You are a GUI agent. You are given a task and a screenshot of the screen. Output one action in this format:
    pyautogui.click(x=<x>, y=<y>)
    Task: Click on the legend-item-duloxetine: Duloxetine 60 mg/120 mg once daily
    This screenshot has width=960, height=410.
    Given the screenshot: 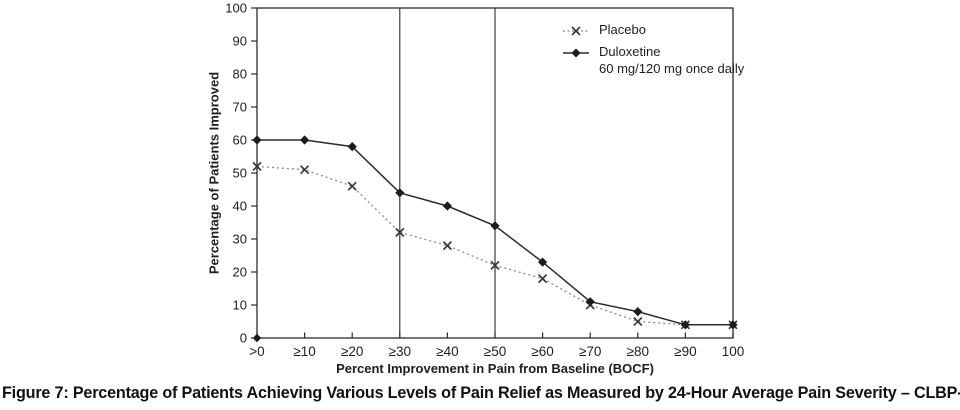 What is the action you would take?
    pyautogui.click(x=653, y=61)
    